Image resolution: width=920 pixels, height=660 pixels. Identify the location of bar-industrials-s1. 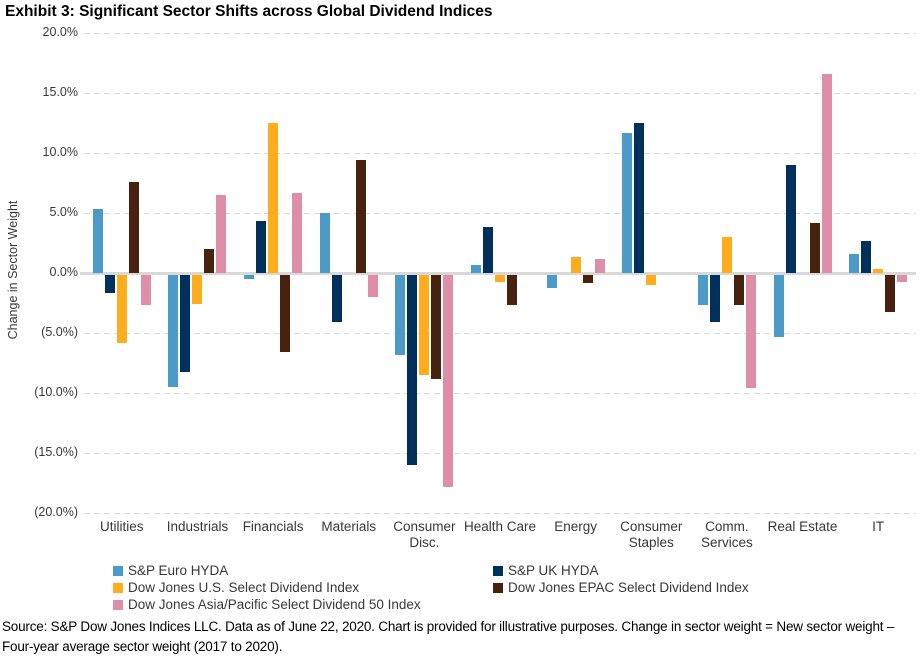
(185, 324).